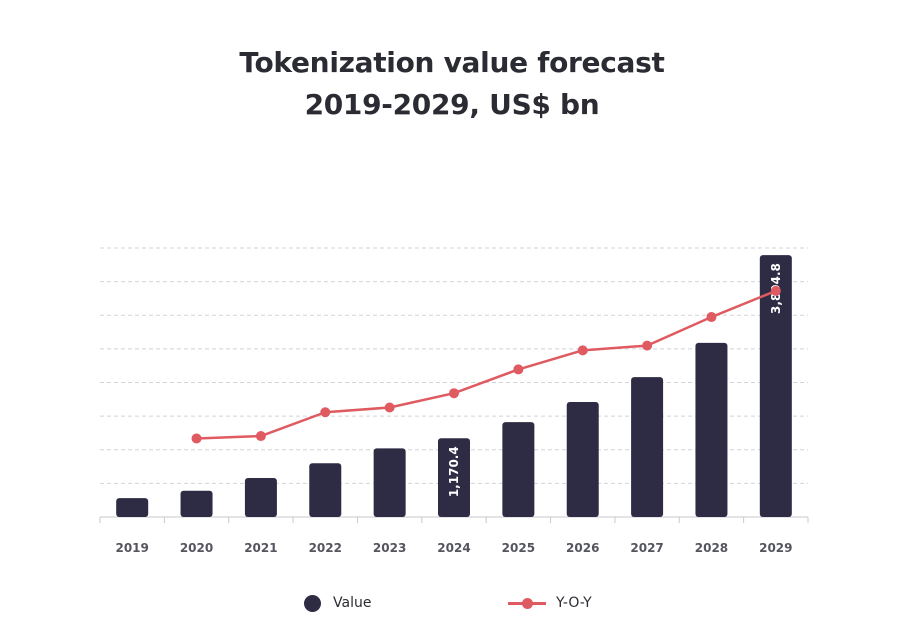 This screenshot has height=640, width=904. Describe the element at coordinates (711, 548) in the screenshot. I see `x-tick-label-2028: 2028` at that location.